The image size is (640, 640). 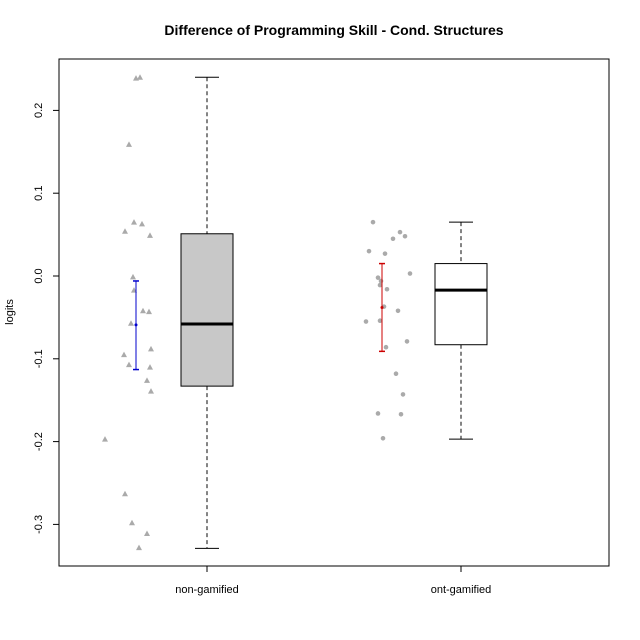 I want to click on y-tick-label: 0.1, so click(x=39, y=193).